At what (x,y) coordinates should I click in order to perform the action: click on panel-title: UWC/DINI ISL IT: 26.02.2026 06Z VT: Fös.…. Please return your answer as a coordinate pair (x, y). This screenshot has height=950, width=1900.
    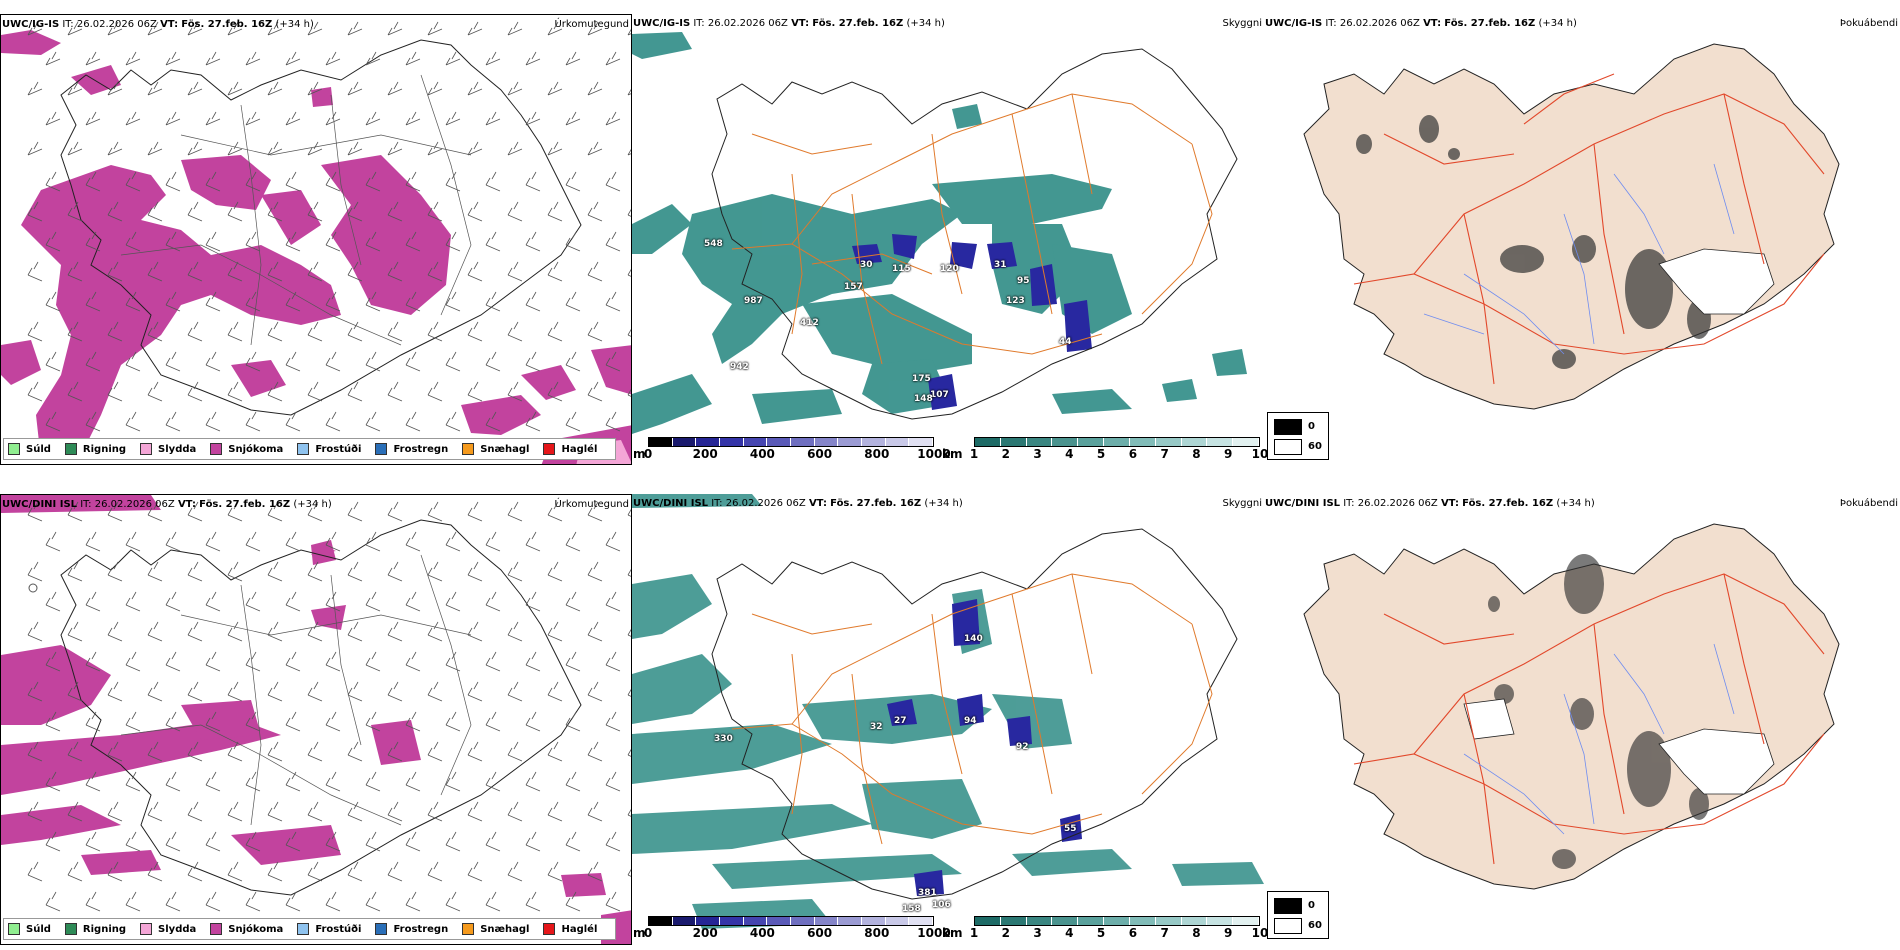
    Looking at the image, I should click on (167, 504).